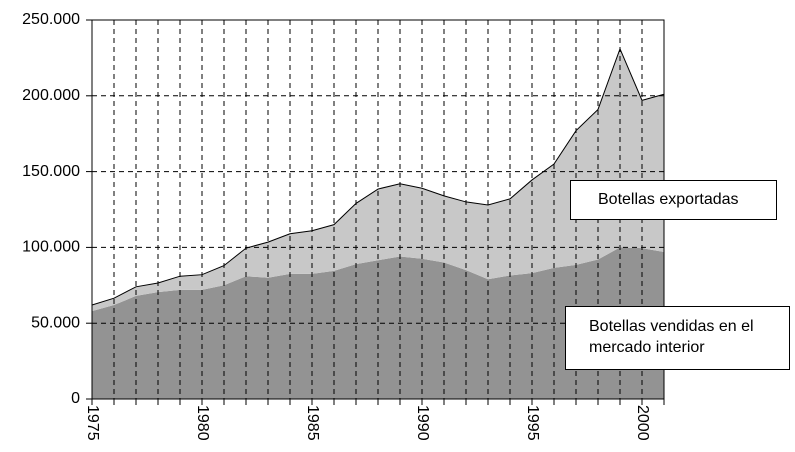 The height and width of the screenshot is (452, 795). What do you see at coordinates (51, 171) in the screenshot?
I see `y-tick-label: 150.000` at bounding box center [51, 171].